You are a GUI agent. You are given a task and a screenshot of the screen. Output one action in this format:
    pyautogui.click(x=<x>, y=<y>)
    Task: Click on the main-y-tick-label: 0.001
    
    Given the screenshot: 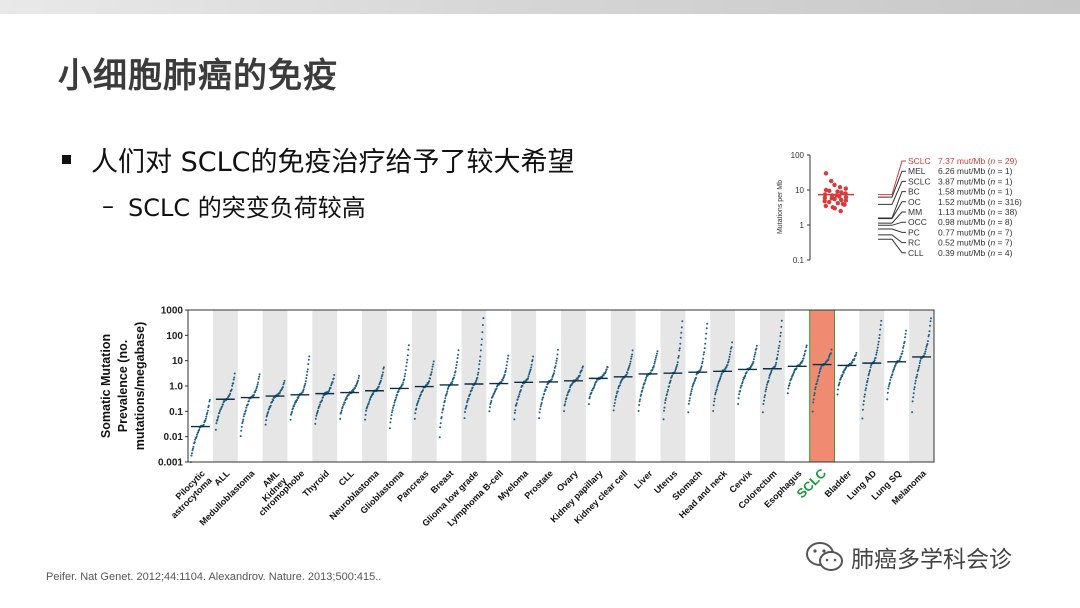 What is the action you would take?
    pyautogui.click(x=170, y=463)
    